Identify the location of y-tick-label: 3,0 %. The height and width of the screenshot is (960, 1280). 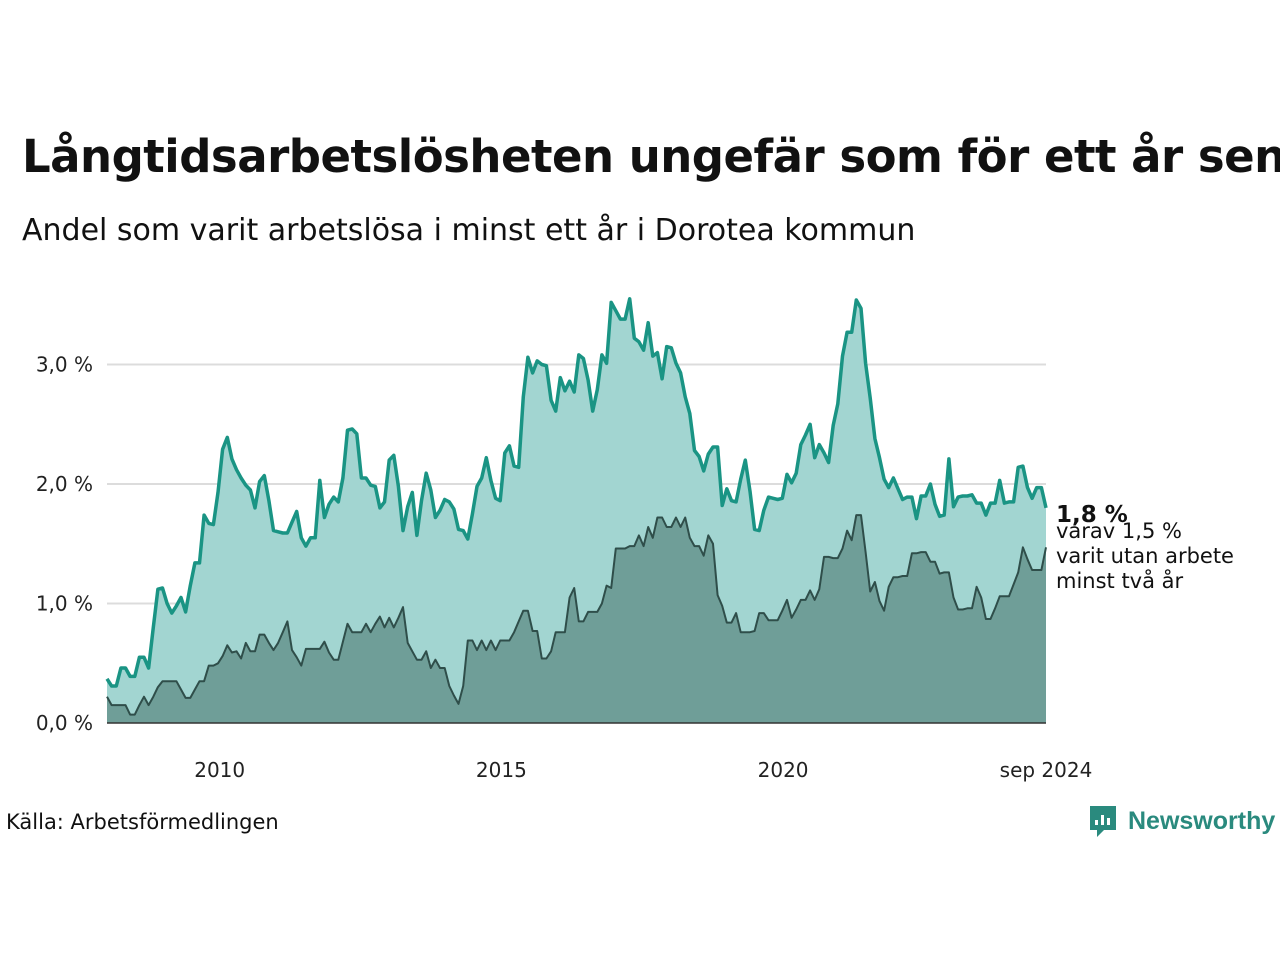
(64, 365).